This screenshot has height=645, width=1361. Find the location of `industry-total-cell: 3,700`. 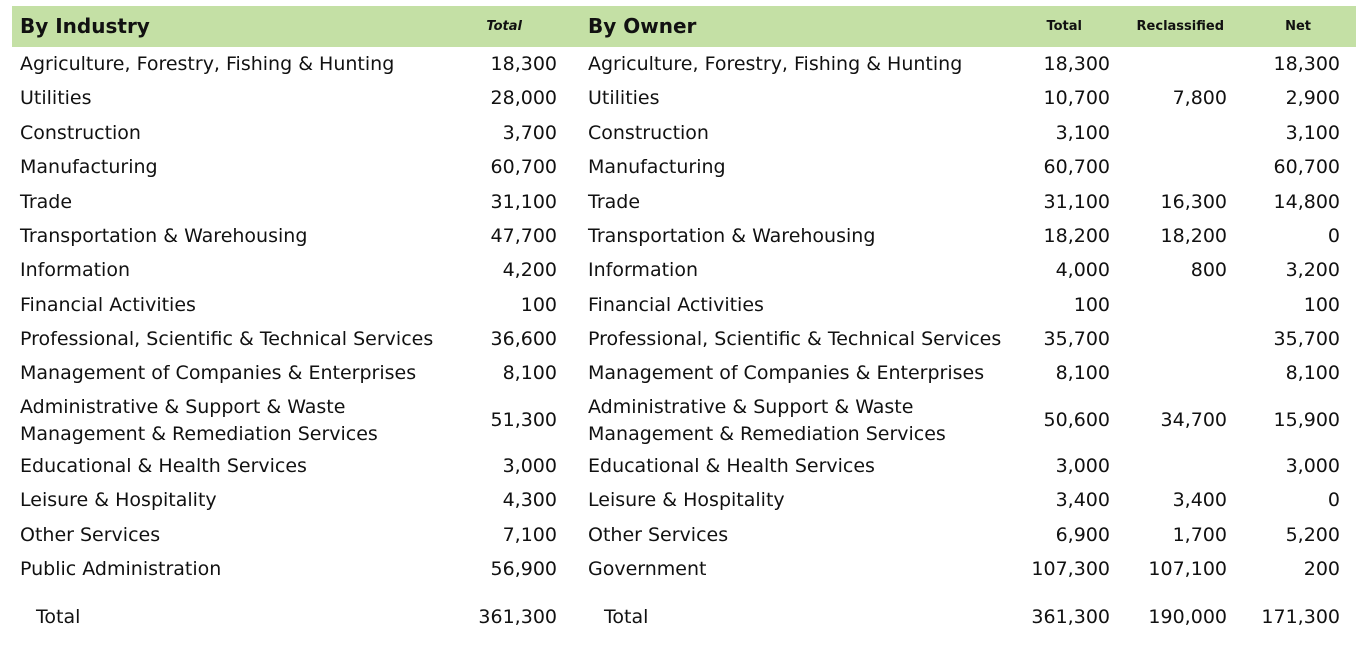

industry-total-cell: 3,700 is located at coordinates (529, 133).